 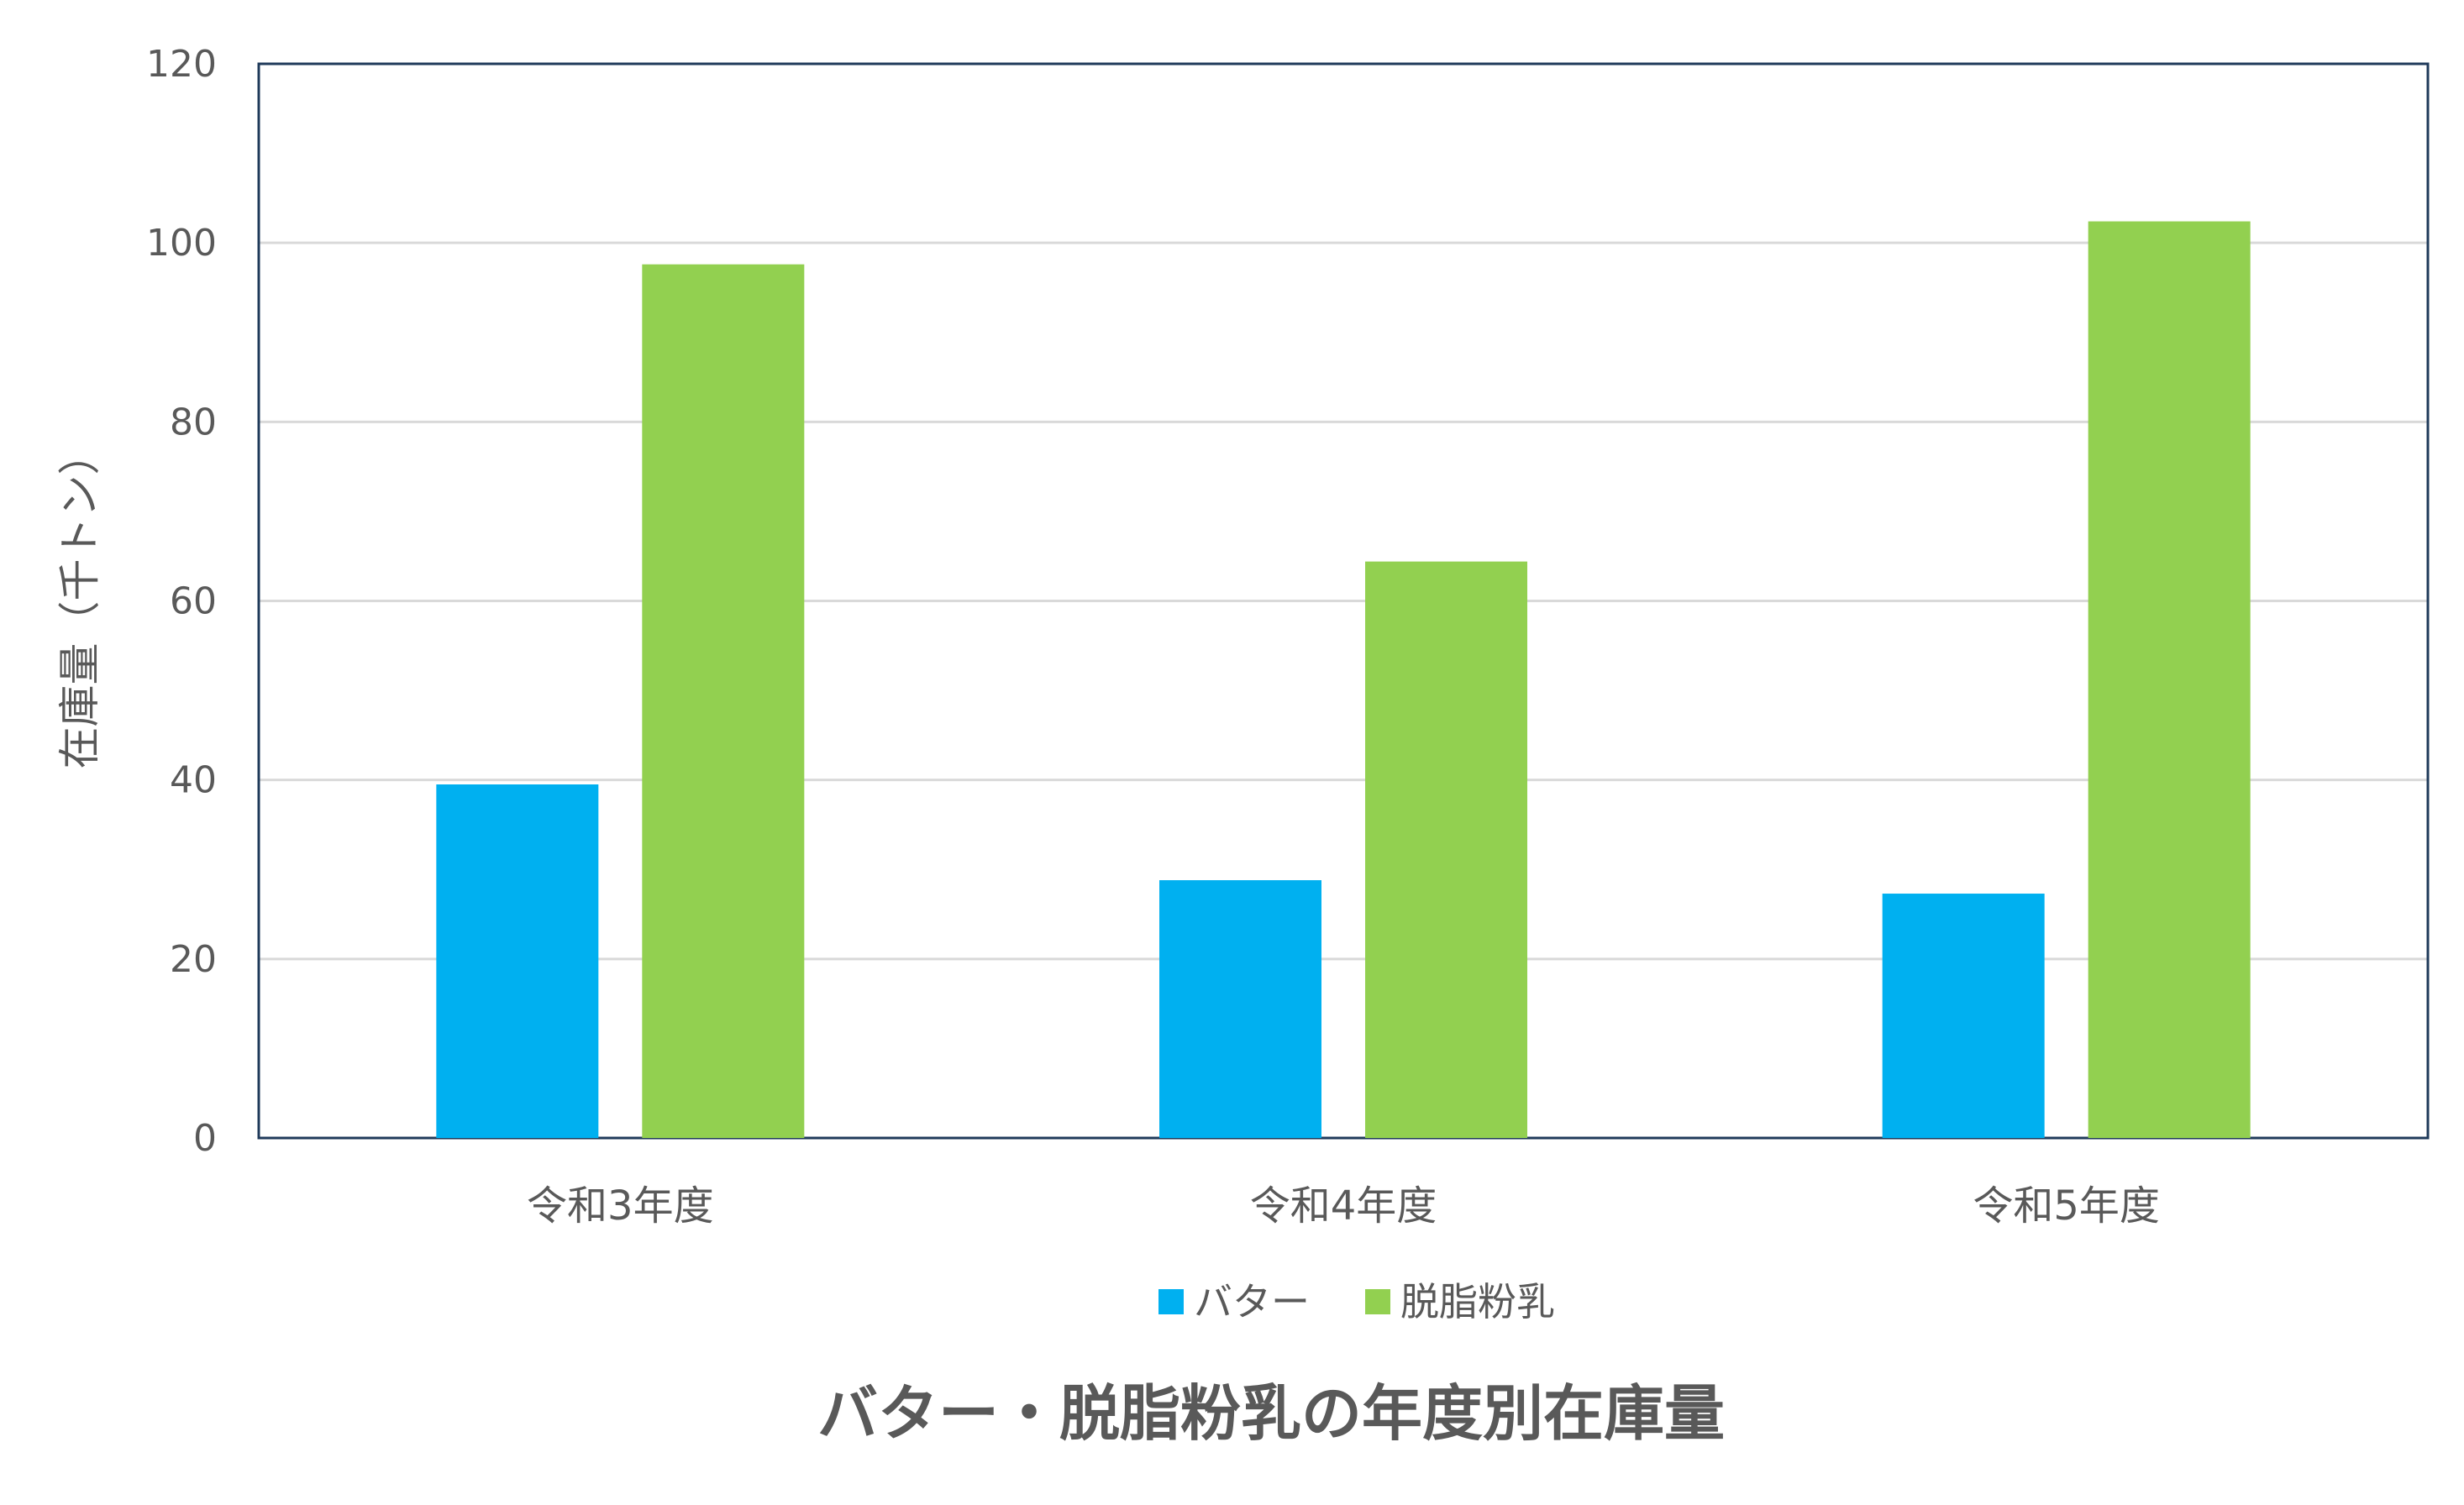 I want to click on x-tick-label: 令和3年度, so click(x=620, y=1206).